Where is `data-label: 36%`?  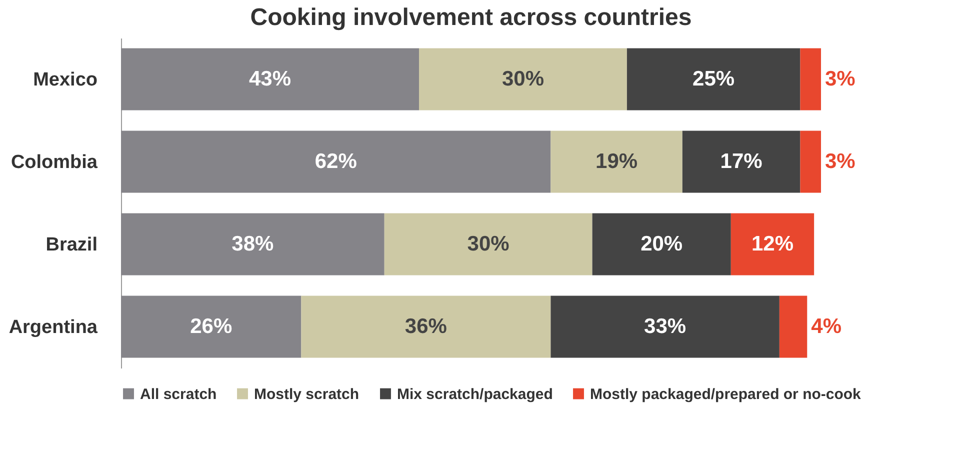 data-label: 36% is located at coordinates (426, 326).